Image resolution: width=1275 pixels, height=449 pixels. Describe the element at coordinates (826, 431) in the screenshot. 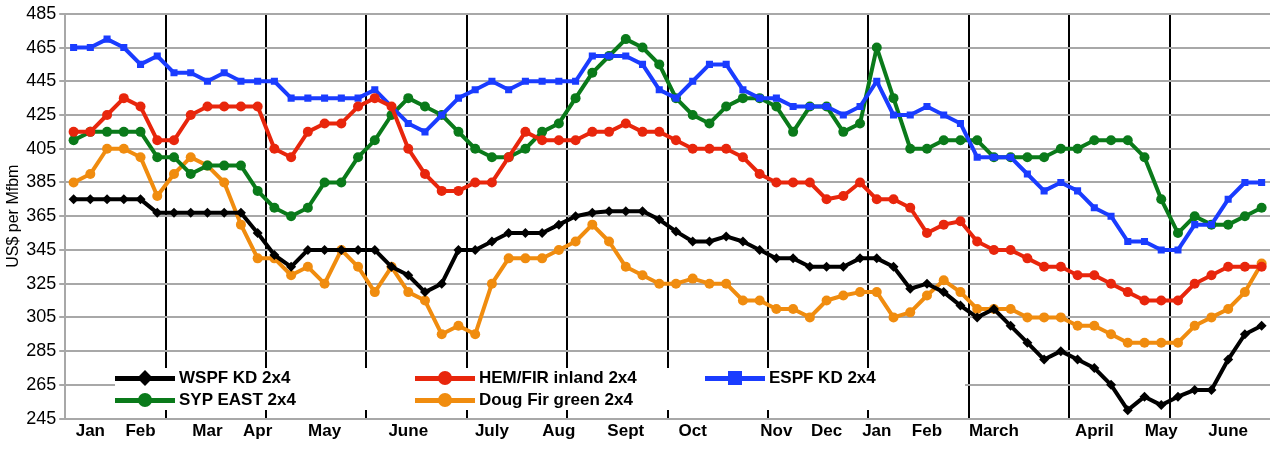

I see `x-tick-label: Dec` at that location.